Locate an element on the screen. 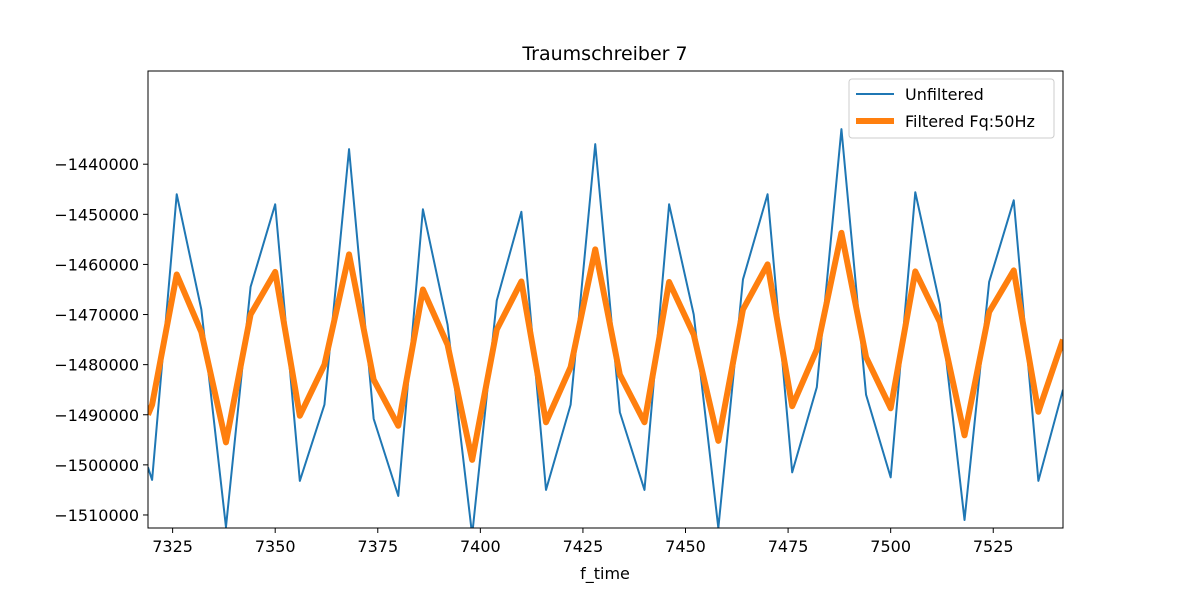 The image size is (1181, 593). x-tick-label: 7525 is located at coordinates (993, 546).